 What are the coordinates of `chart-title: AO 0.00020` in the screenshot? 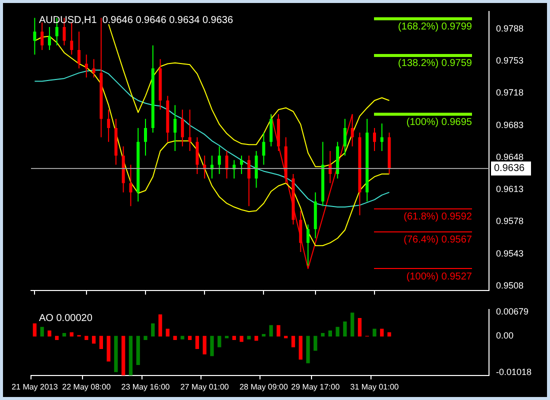 It's located at (66, 318).